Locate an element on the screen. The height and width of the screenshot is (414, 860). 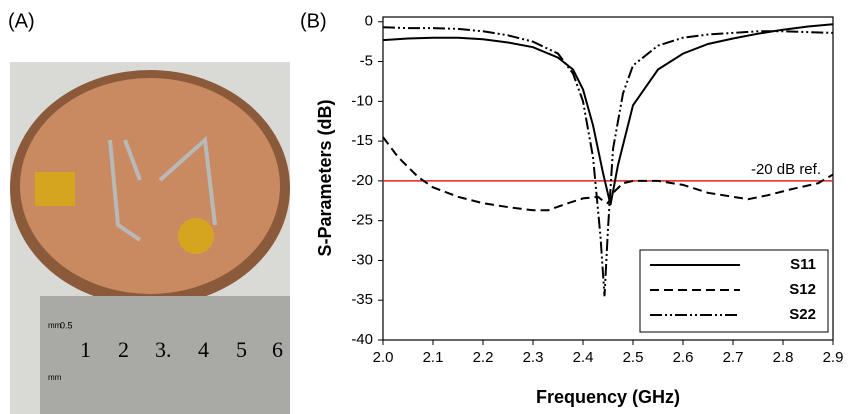
y-tick-label: -10 is located at coordinates (362, 100).